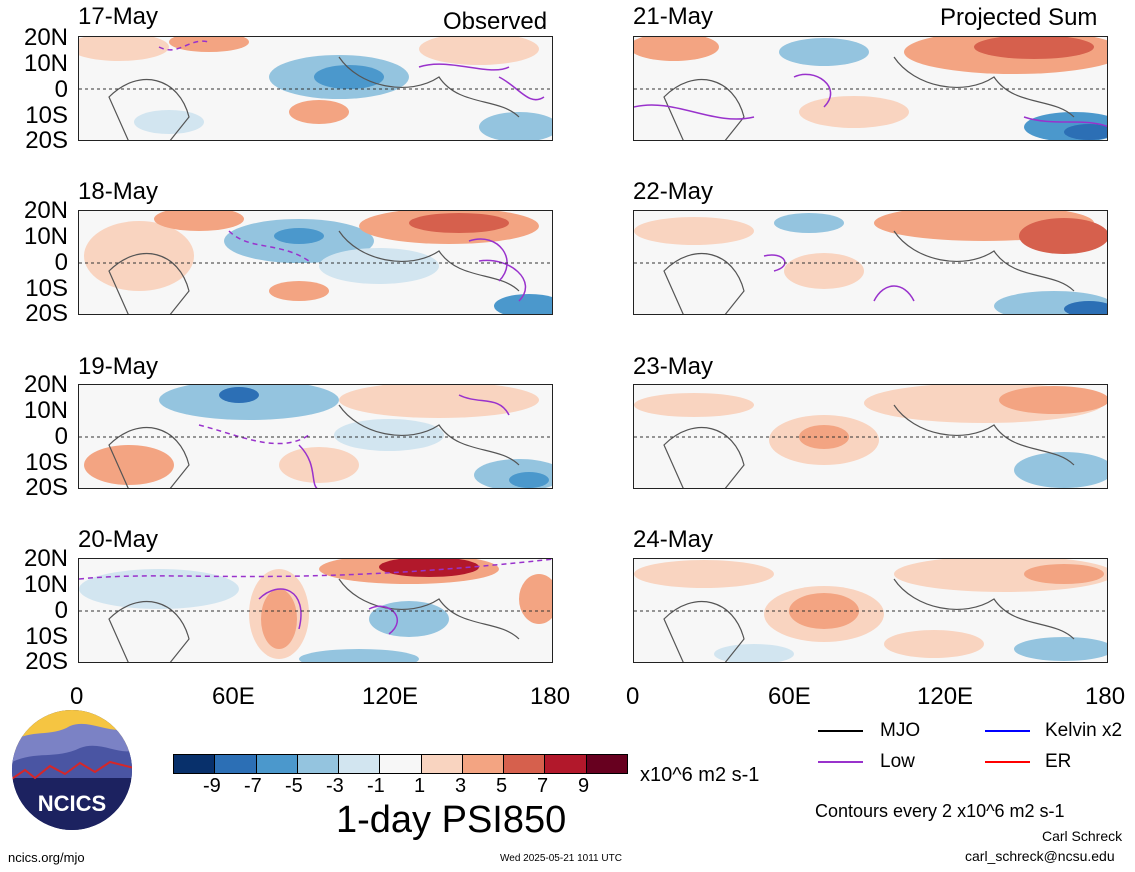 Image resolution: width=1135 pixels, height=872 pixels. Describe the element at coordinates (1007, 762) in the screenshot. I see `er-legend-line` at that location.